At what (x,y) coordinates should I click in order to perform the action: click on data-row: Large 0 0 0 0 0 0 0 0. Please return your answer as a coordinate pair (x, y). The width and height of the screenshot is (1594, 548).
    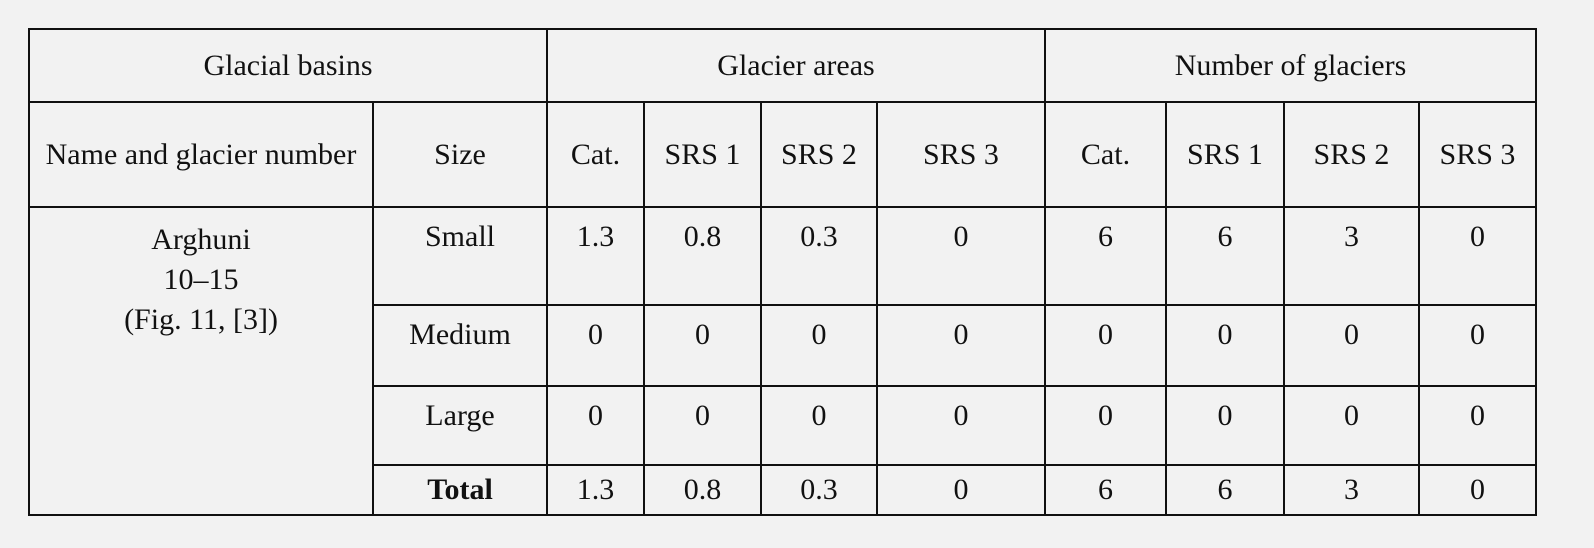
    Looking at the image, I should click on (783, 425).